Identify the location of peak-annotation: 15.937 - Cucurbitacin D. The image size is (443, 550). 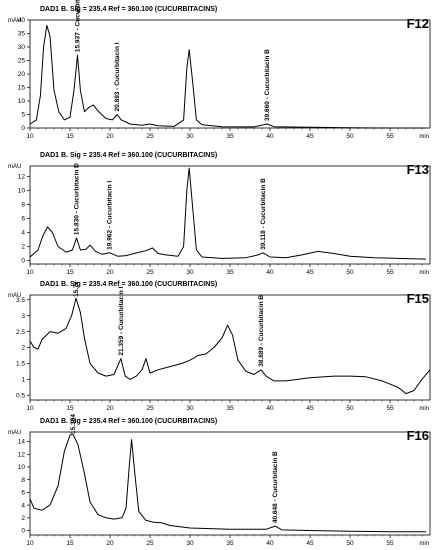
(78, 26).